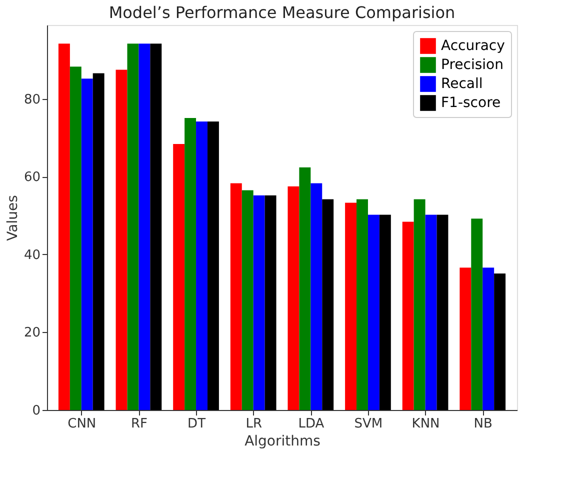 The height and width of the screenshot is (493, 566). I want to click on x-tick-label: SVM, so click(368, 424).